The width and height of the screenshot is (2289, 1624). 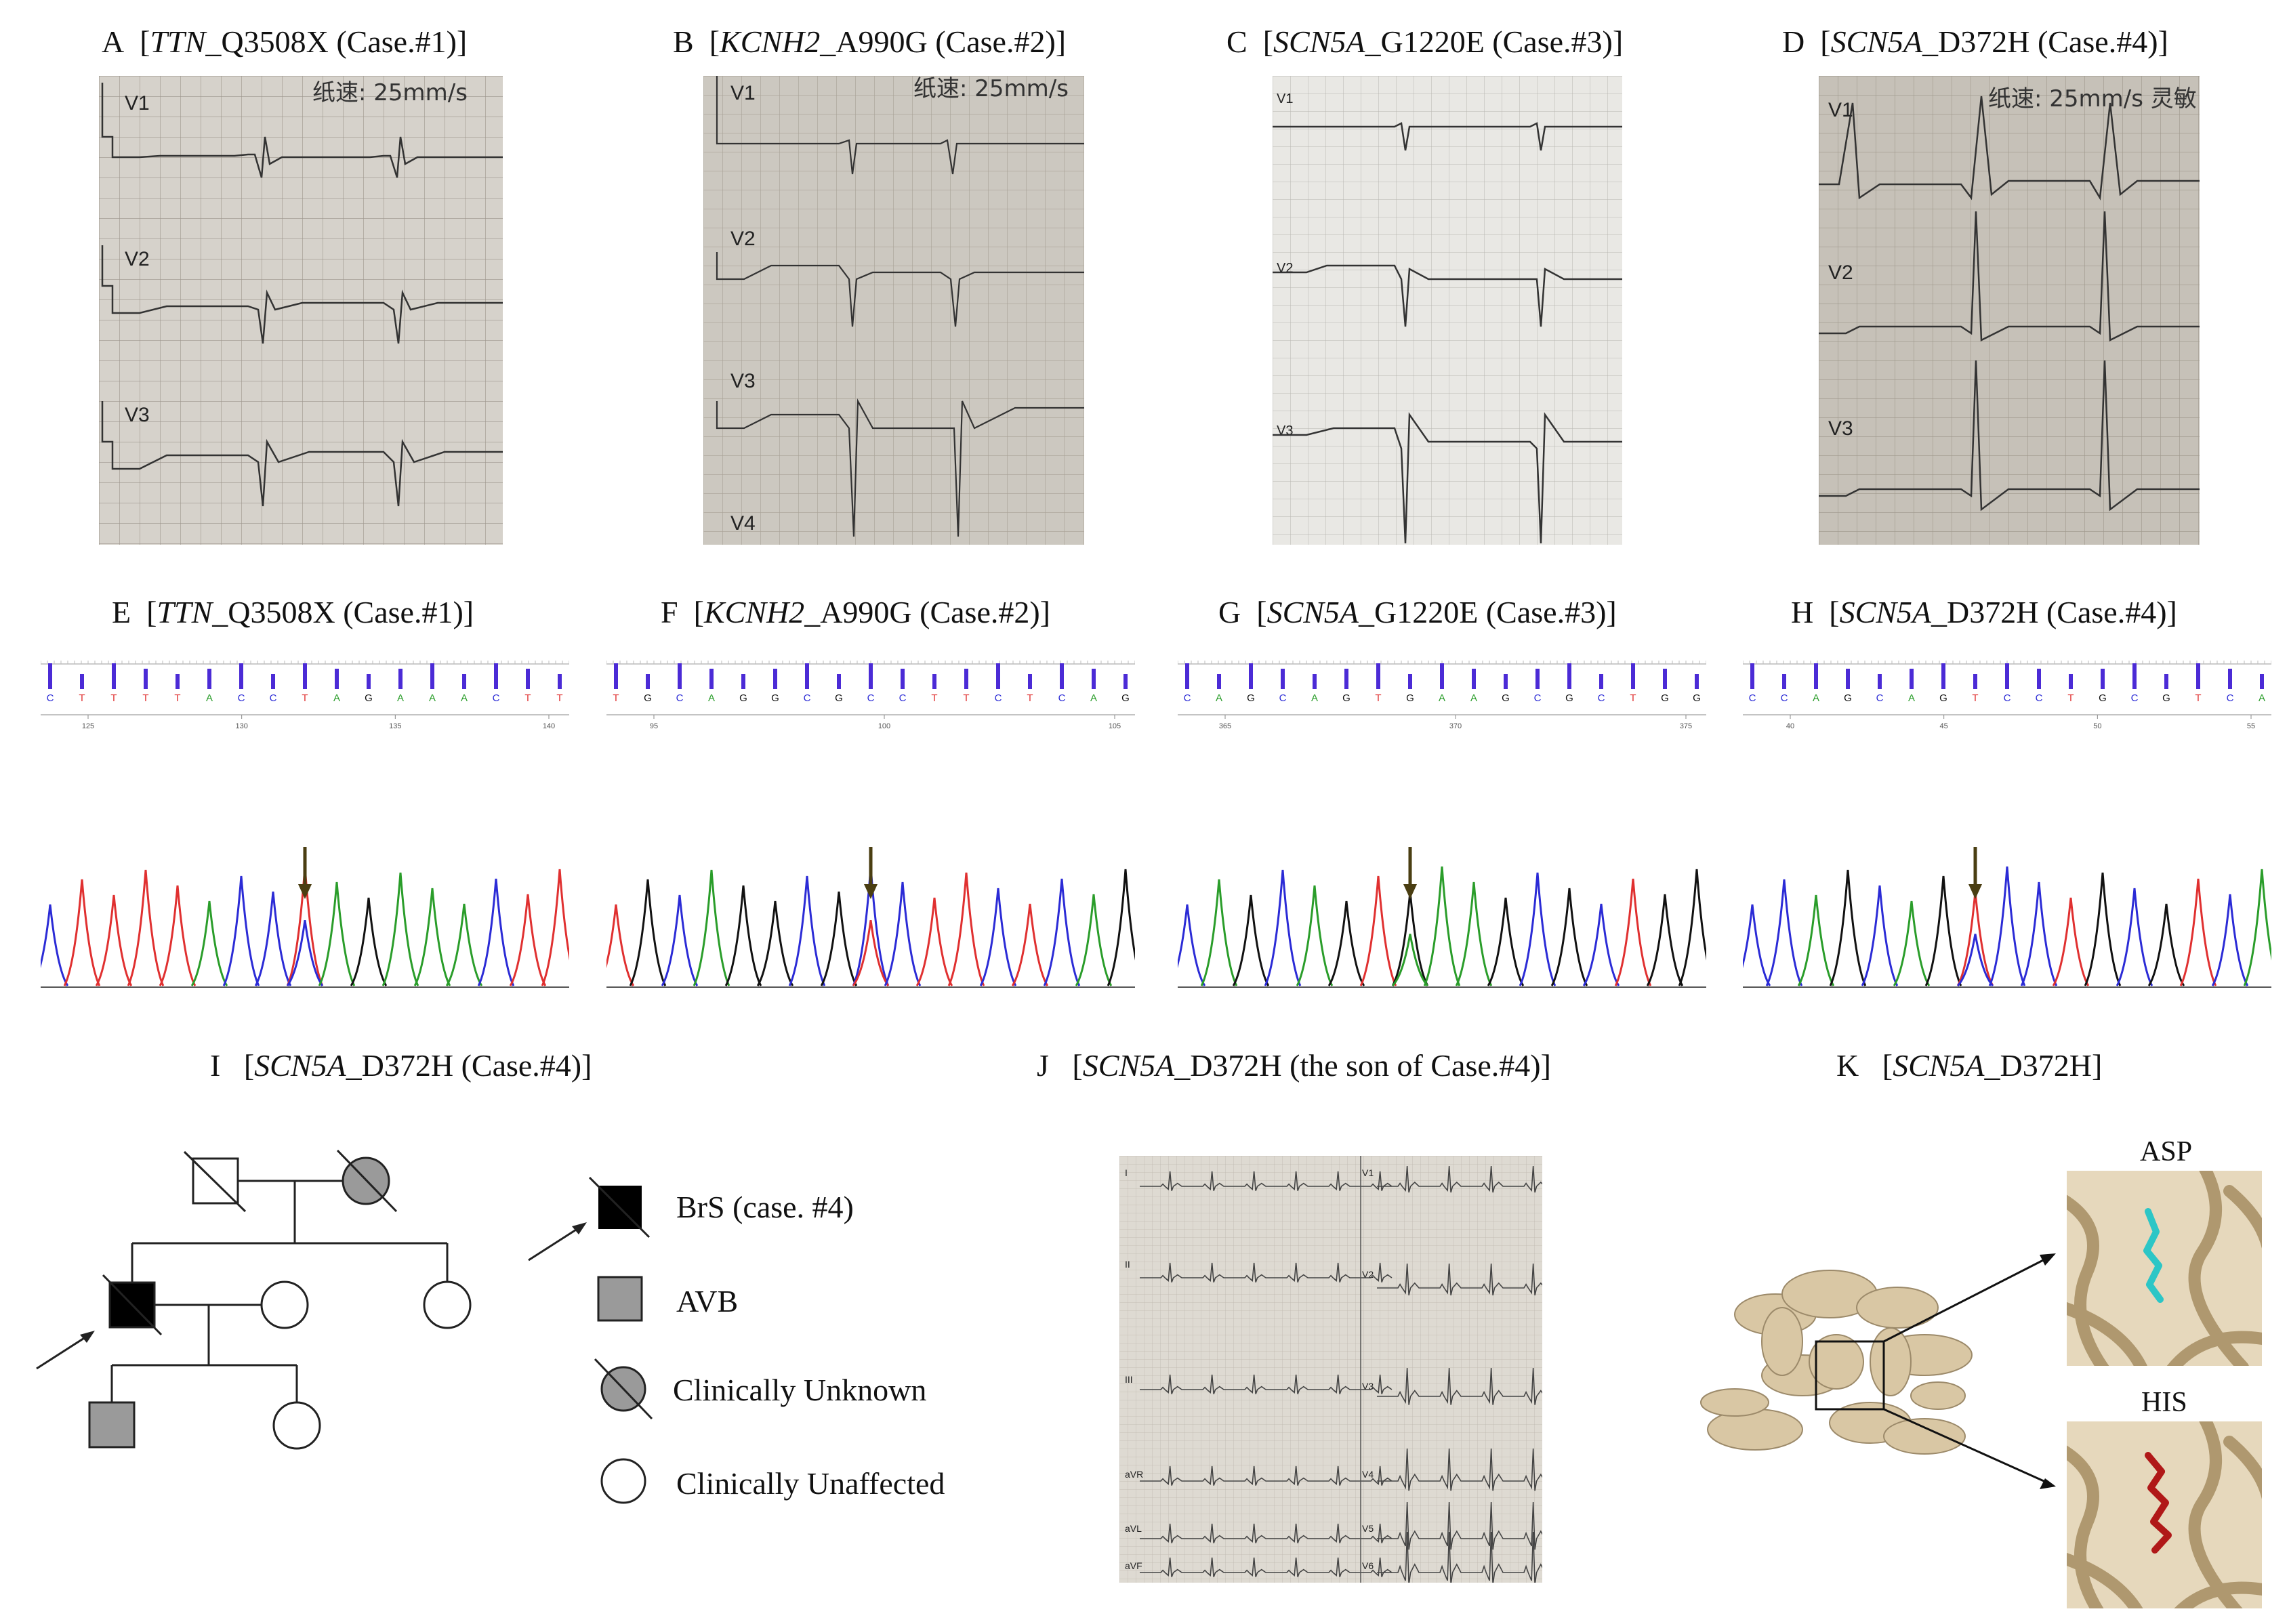 What do you see at coordinates (2166, 1151) in the screenshot?
I see `asp-label: ASP` at bounding box center [2166, 1151].